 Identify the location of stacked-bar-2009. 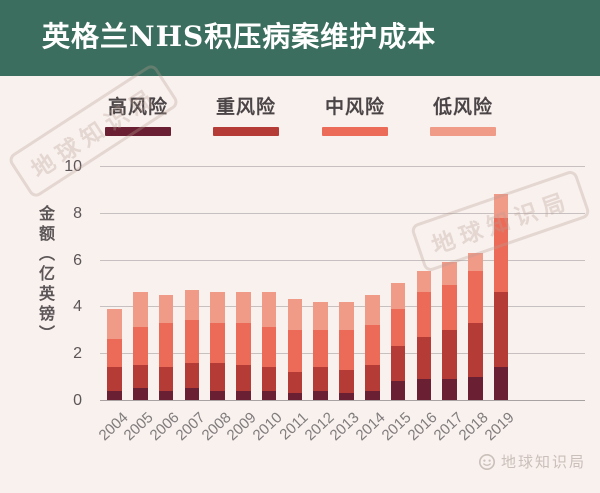
(243, 346).